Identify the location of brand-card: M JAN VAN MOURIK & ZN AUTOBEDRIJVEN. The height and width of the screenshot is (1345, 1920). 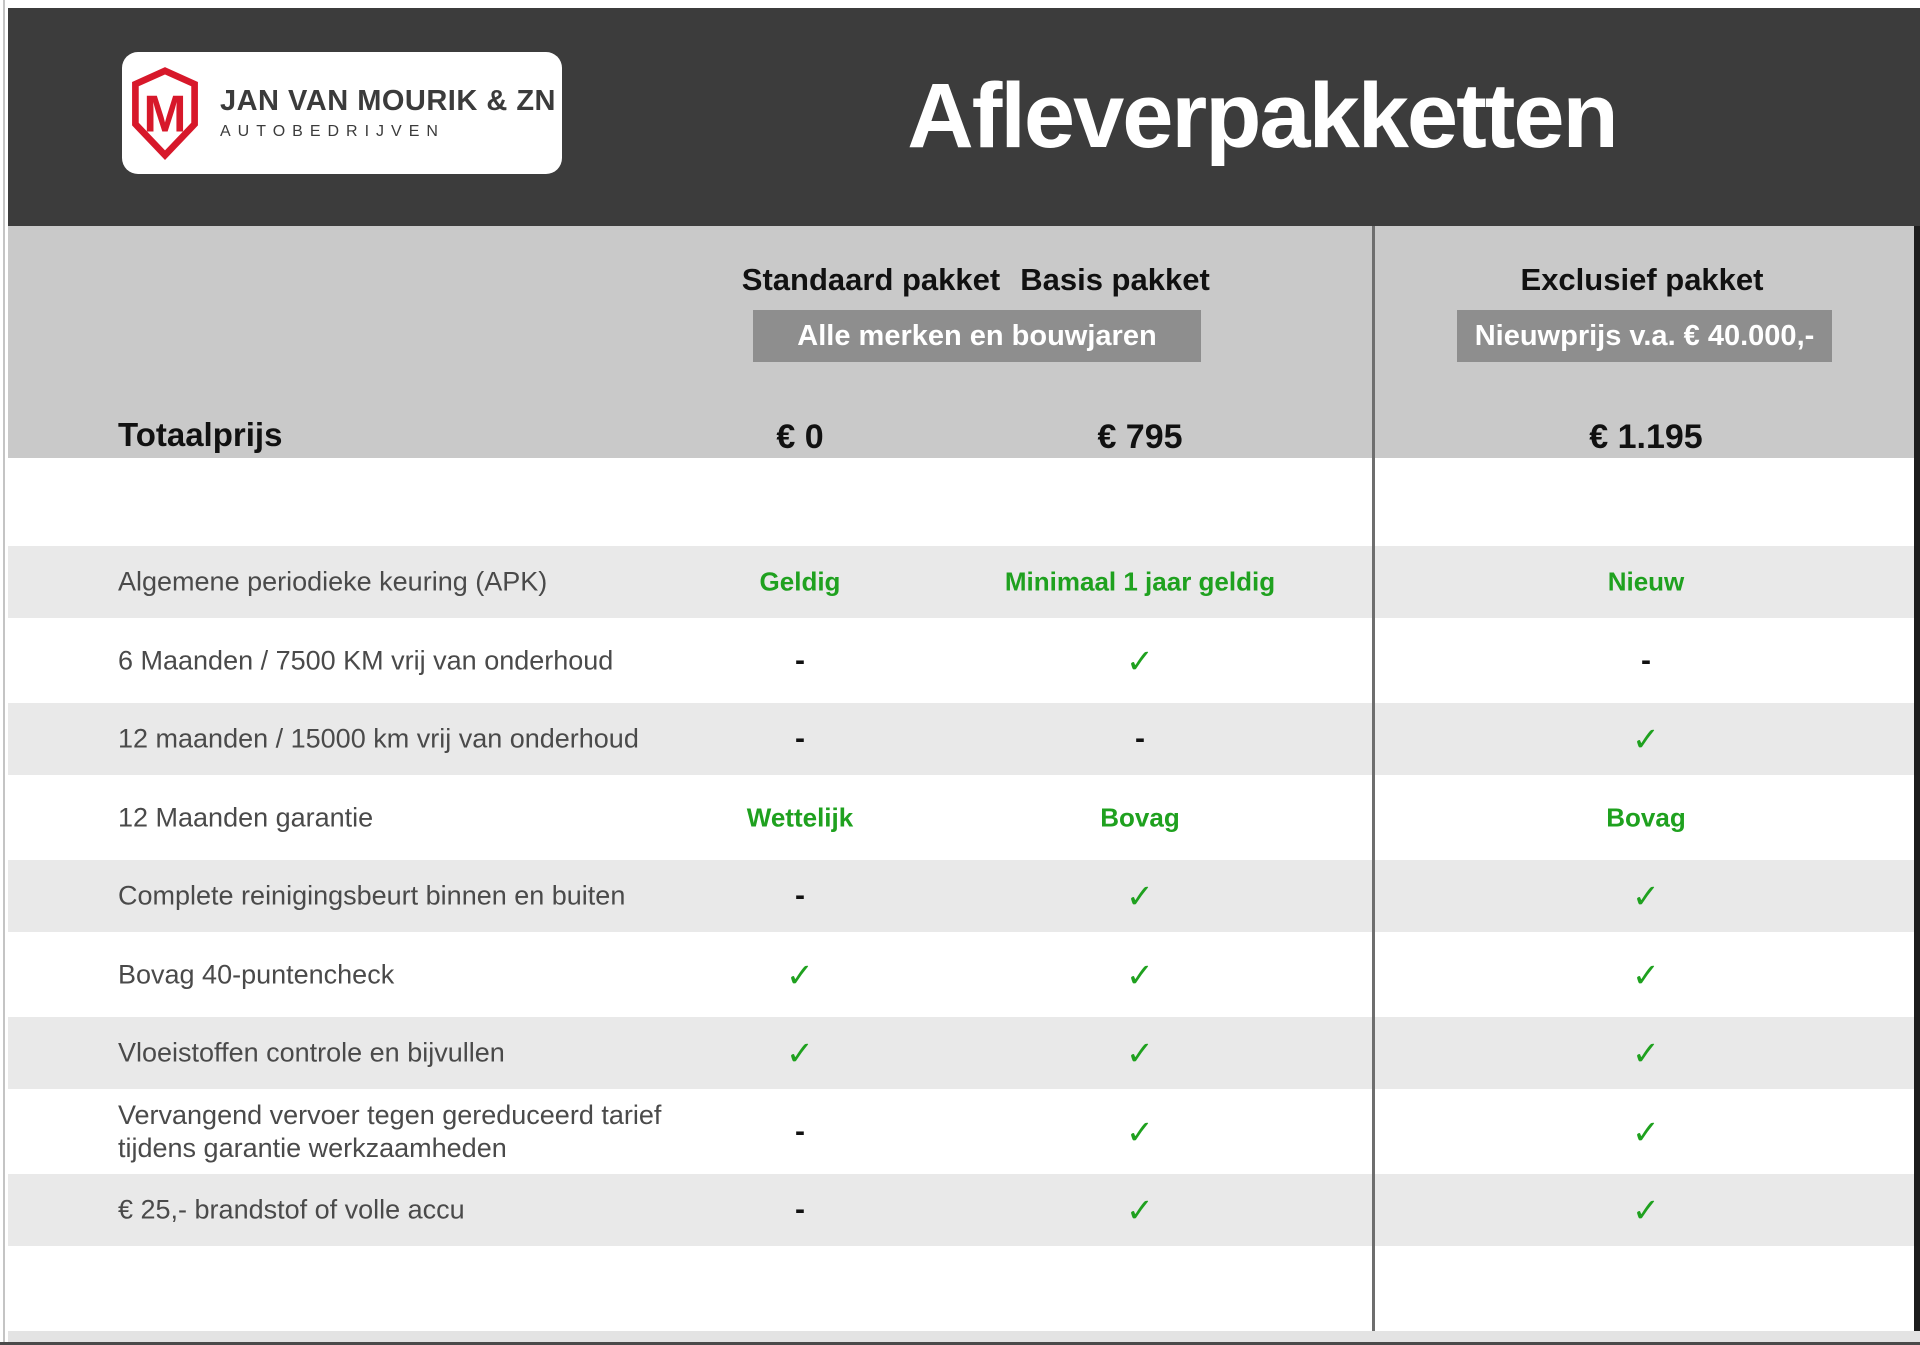
(342, 113).